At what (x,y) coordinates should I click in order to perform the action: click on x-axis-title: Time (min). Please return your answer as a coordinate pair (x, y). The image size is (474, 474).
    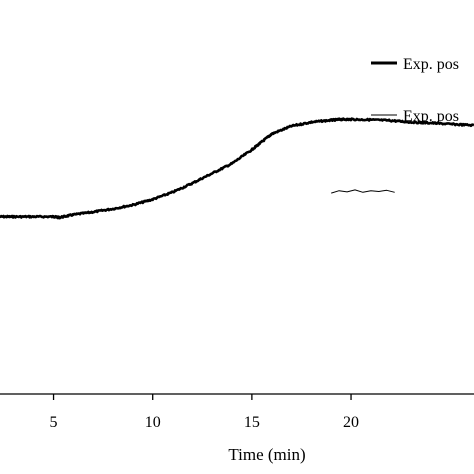
    Looking at the image, I should click on (266, 454).